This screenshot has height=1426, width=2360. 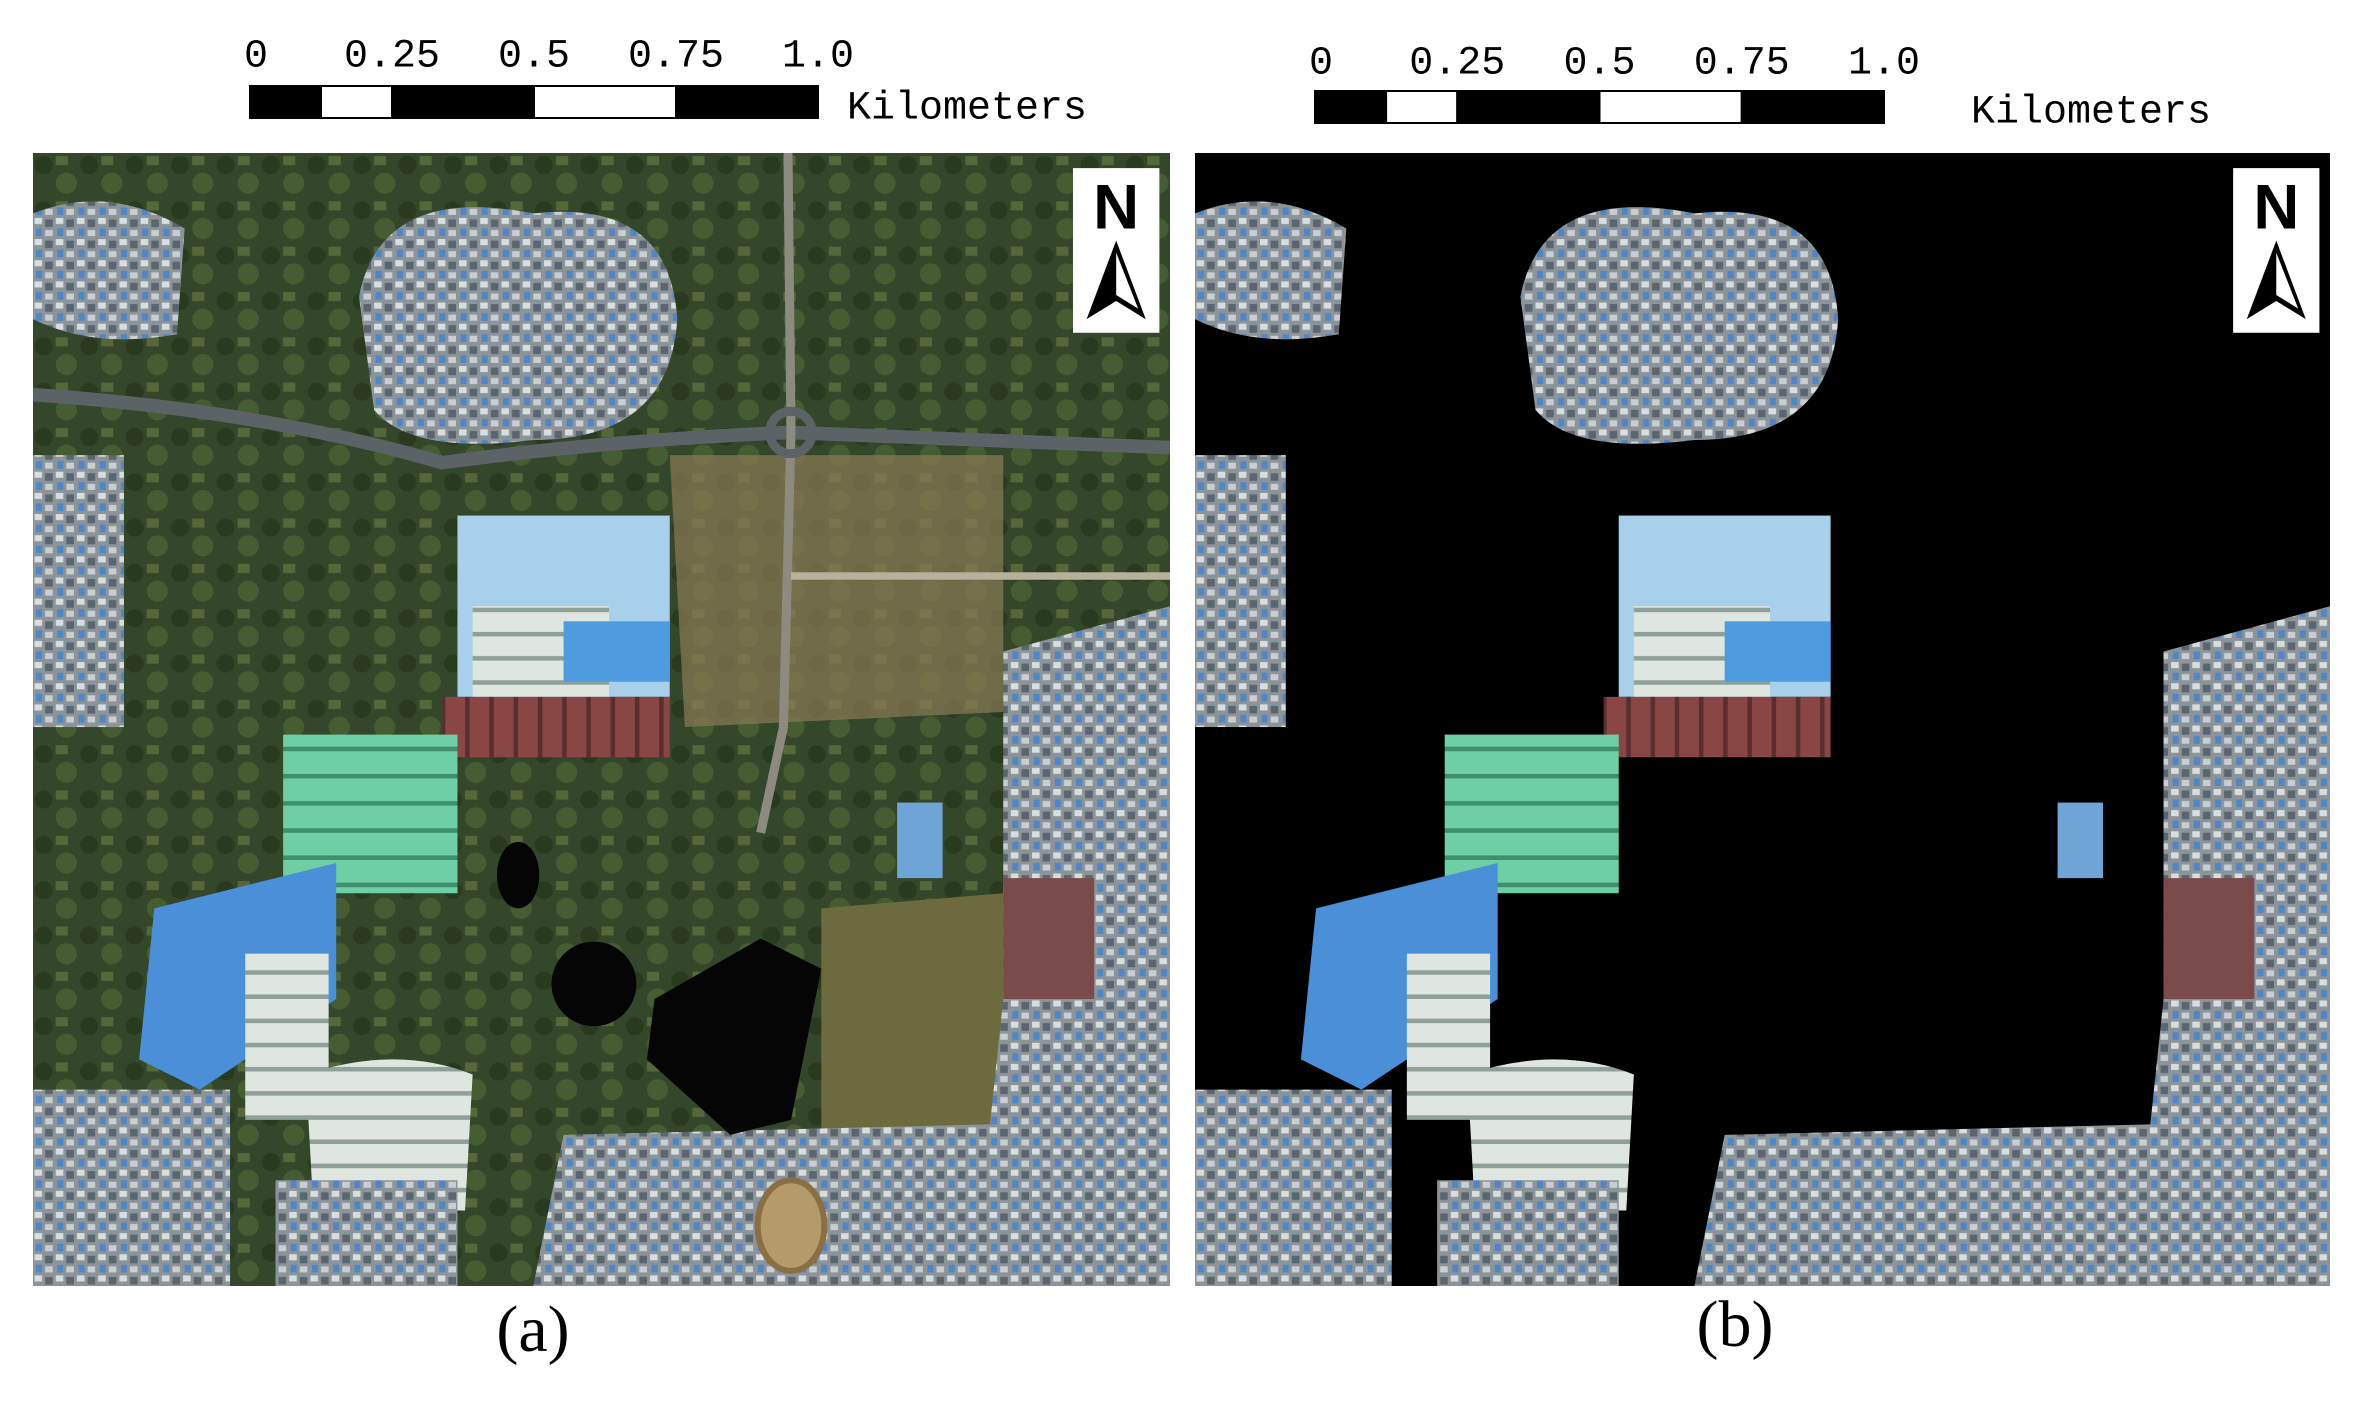 What do you see at coordinates (791, 432) in the screenshot?
I see `roundabout` at bounding box center [791, 432].